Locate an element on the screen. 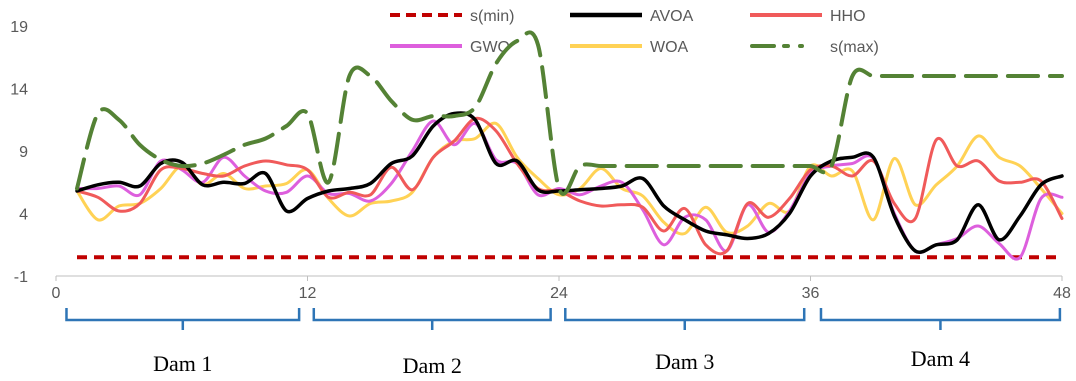 This screenshot has width=1076, height=381. x-tick-label: 36 is located at coordinates (811, 293).